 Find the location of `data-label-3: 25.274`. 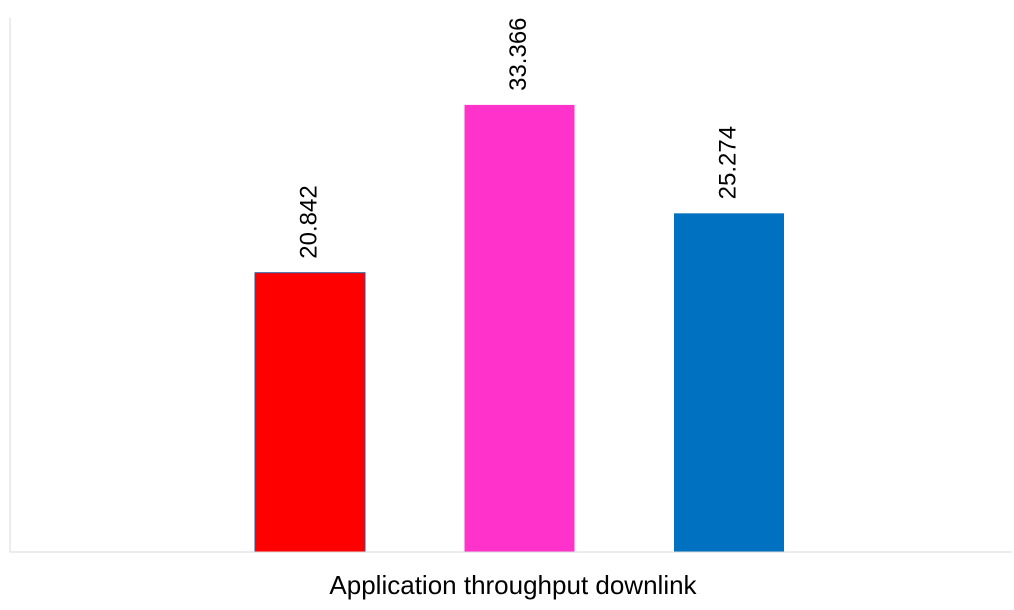

data-label-3: 25.274 is located at coordinates (727, 162).